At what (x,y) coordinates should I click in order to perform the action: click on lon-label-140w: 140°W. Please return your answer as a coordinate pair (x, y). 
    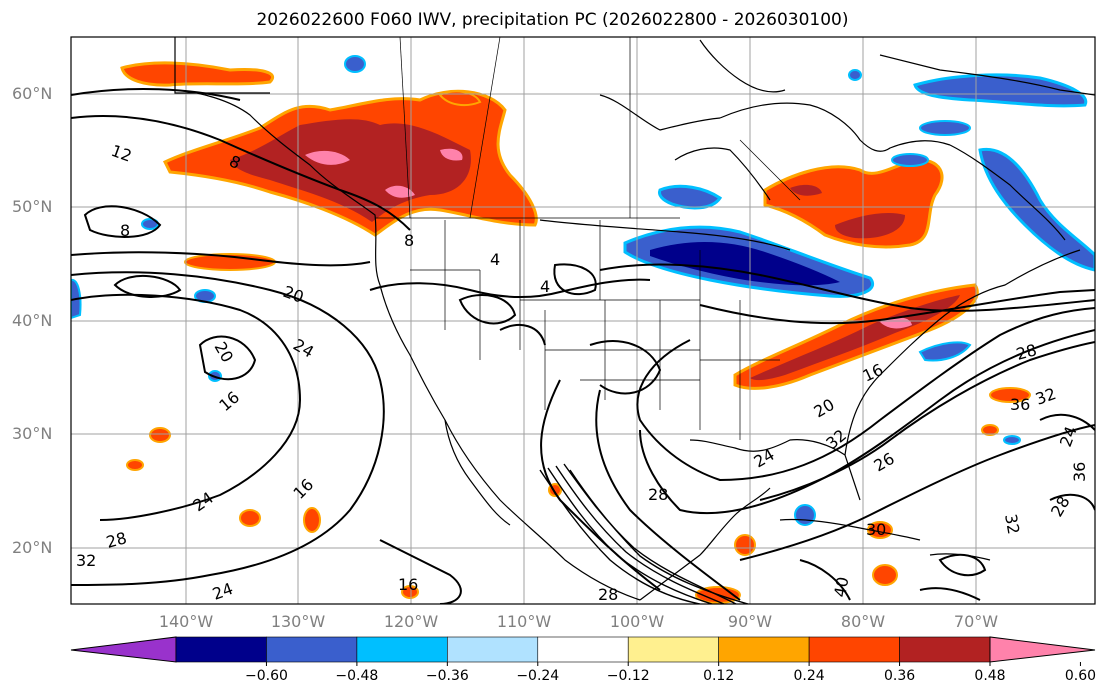
    Looking at the image, I should click on (186, 621).